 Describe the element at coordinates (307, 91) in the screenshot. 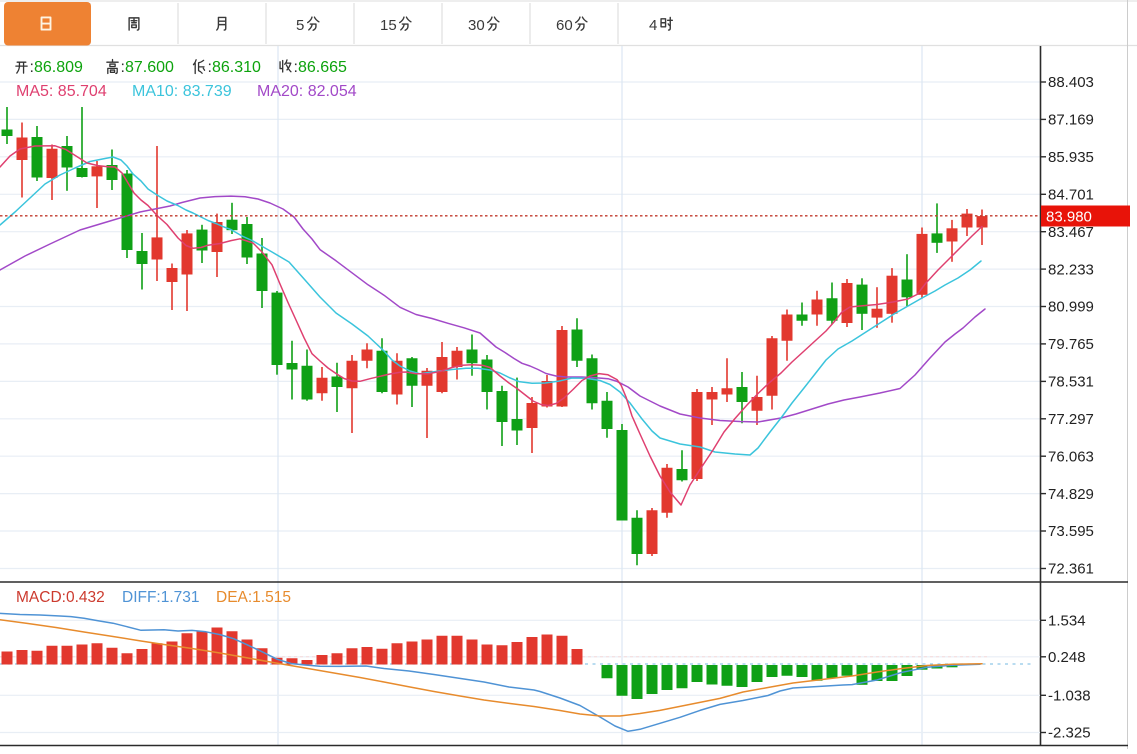

I see `svg-text: MA20: 82.054` at that location.